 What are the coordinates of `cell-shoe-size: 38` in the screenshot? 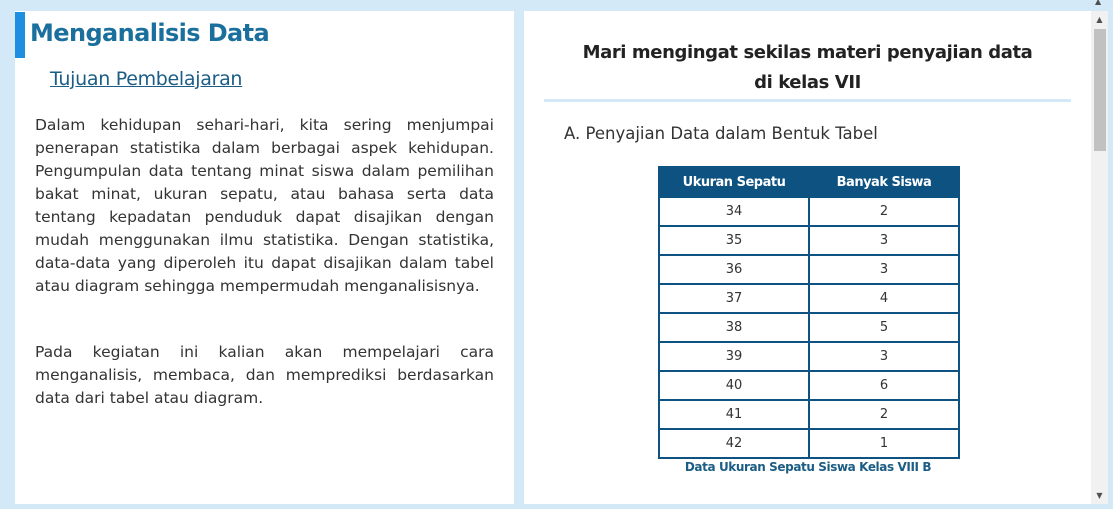 It's located at (734, 327).